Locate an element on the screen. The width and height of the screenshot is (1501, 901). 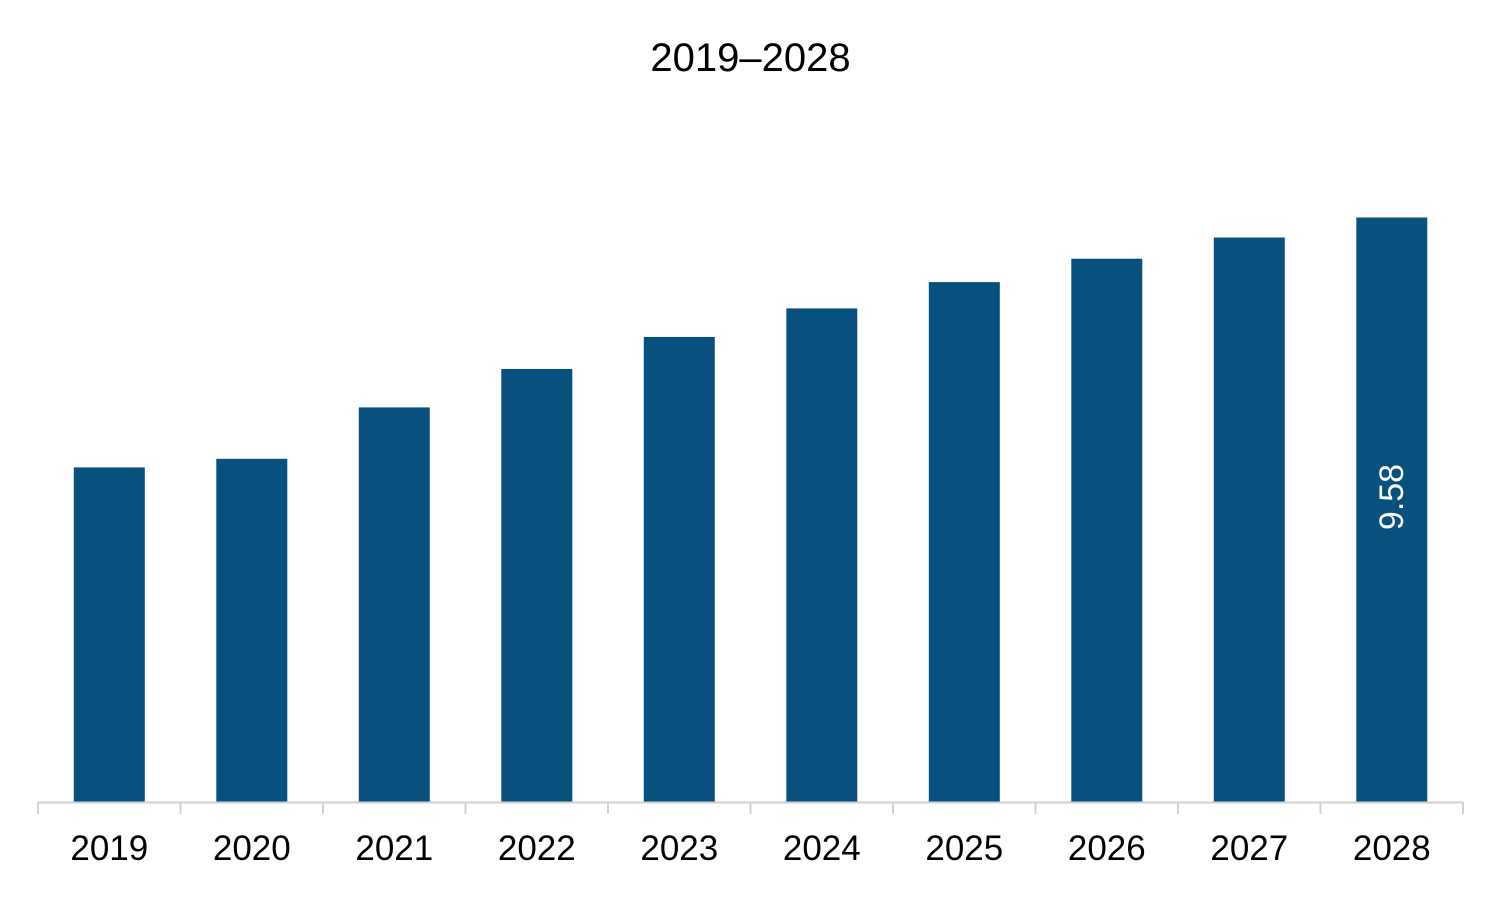
x-tick-label: 2021 is located at coordinates (394, 848).